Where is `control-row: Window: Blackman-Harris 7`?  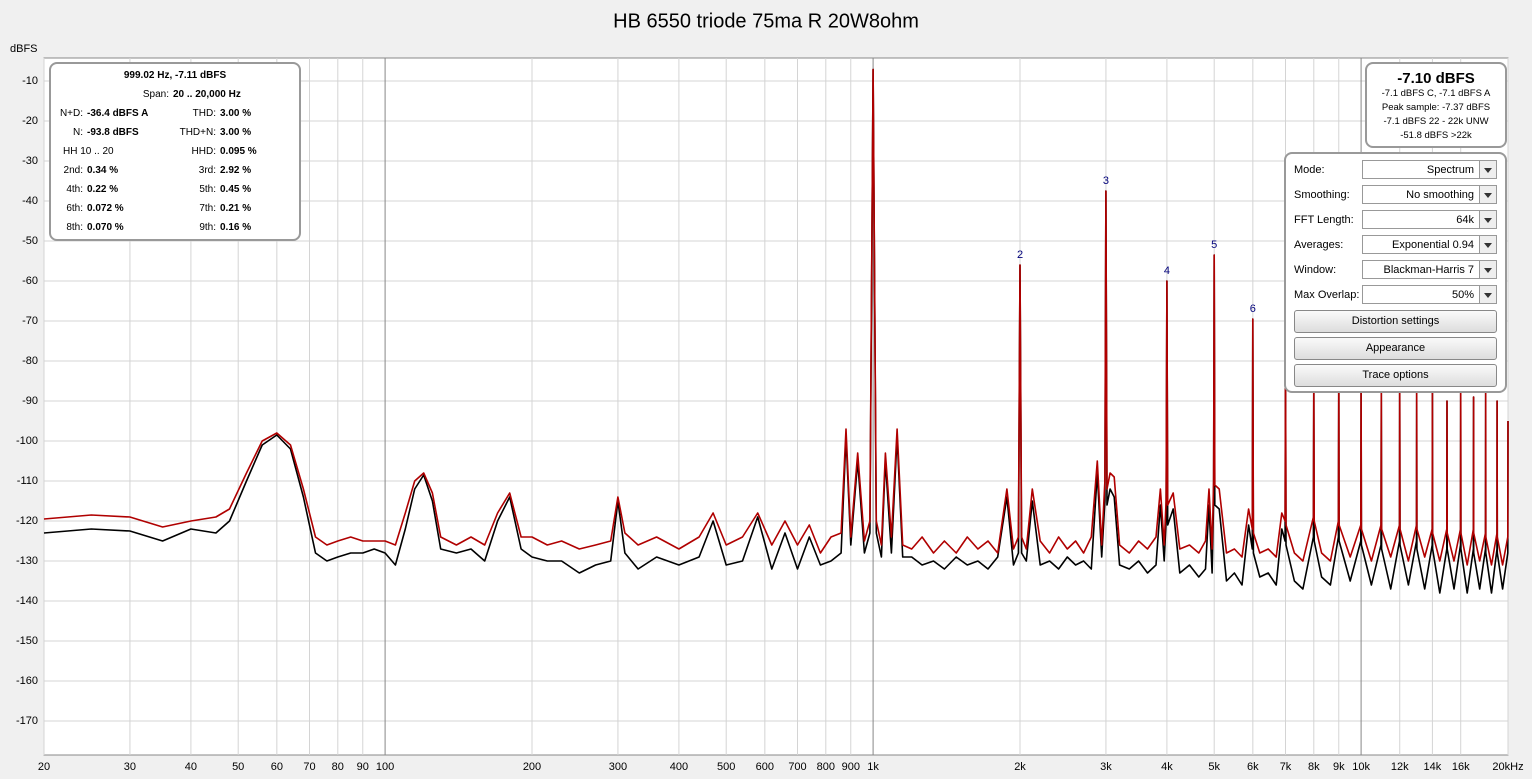
control-row: Window: Blackman-Harris 7 is located at coordinates (1395, 270).